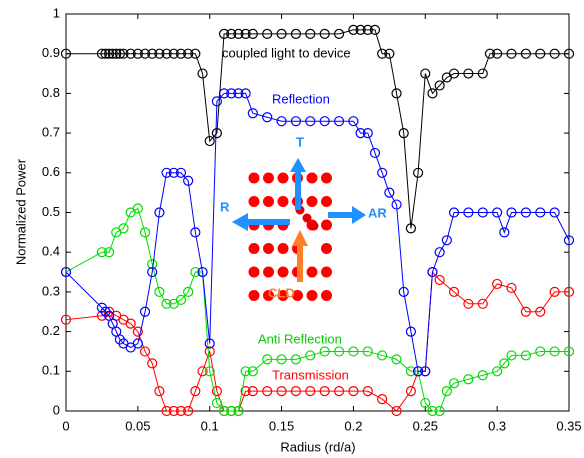 This screenshot has height=458, width=584. Describe the element at coordinates (281, 292) in the screenshot. I see `annotation: CLD` at that location.